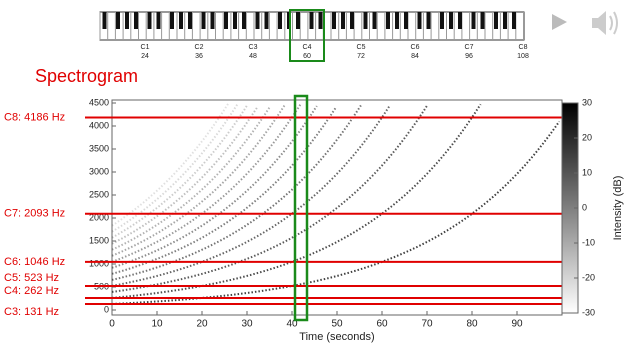 The image size is (632, 350). What do you see at coordinates (307, 47) in the screenshot?
I see `octave-name: C4` at bounding box center [307, 47].